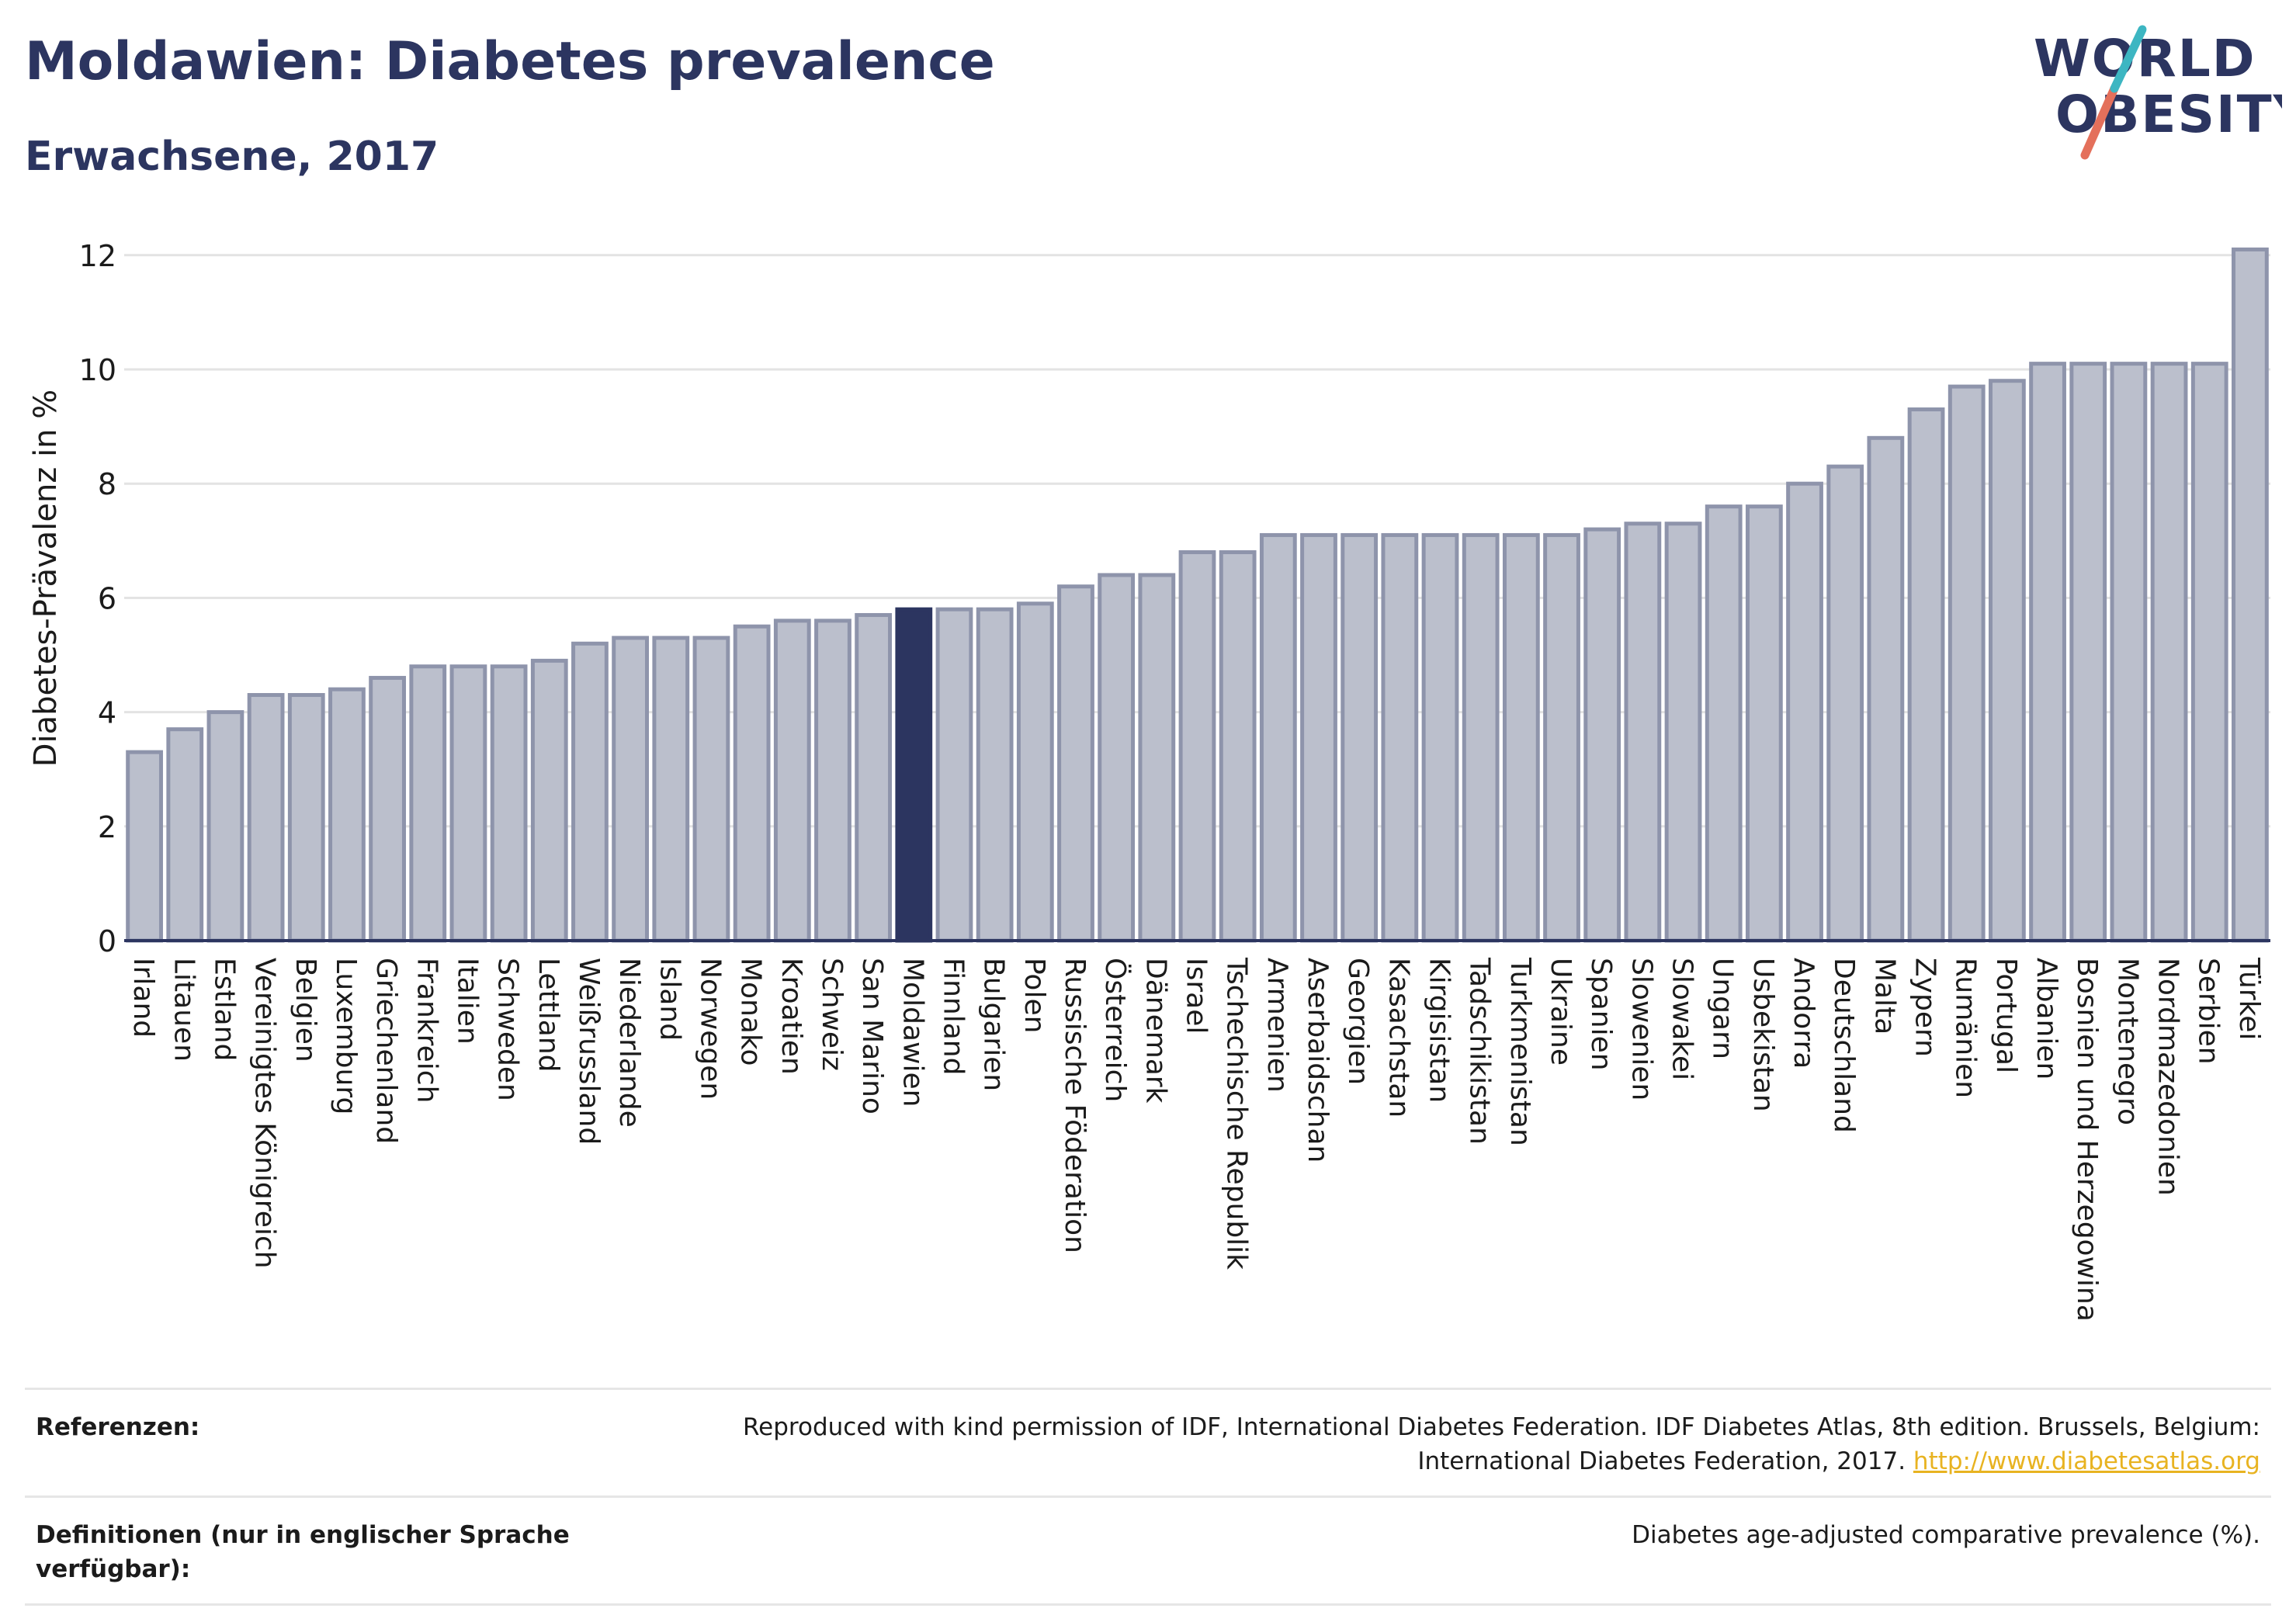 This screenshot has width=2296, height=1622. What do you see at coordinates (953, 1016) in the screenshot?
I see `x-tick-label: Finnland` at bounding box center [953, 1016].